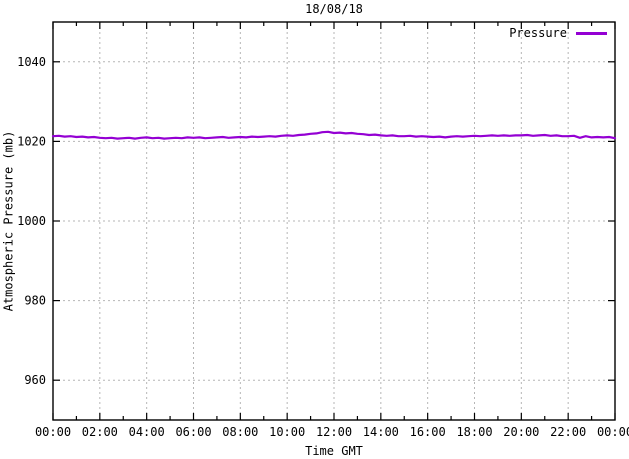 This screenshot has height=459, width=629. I want to click on x-tick-label: 02:00, so click(100, 432).